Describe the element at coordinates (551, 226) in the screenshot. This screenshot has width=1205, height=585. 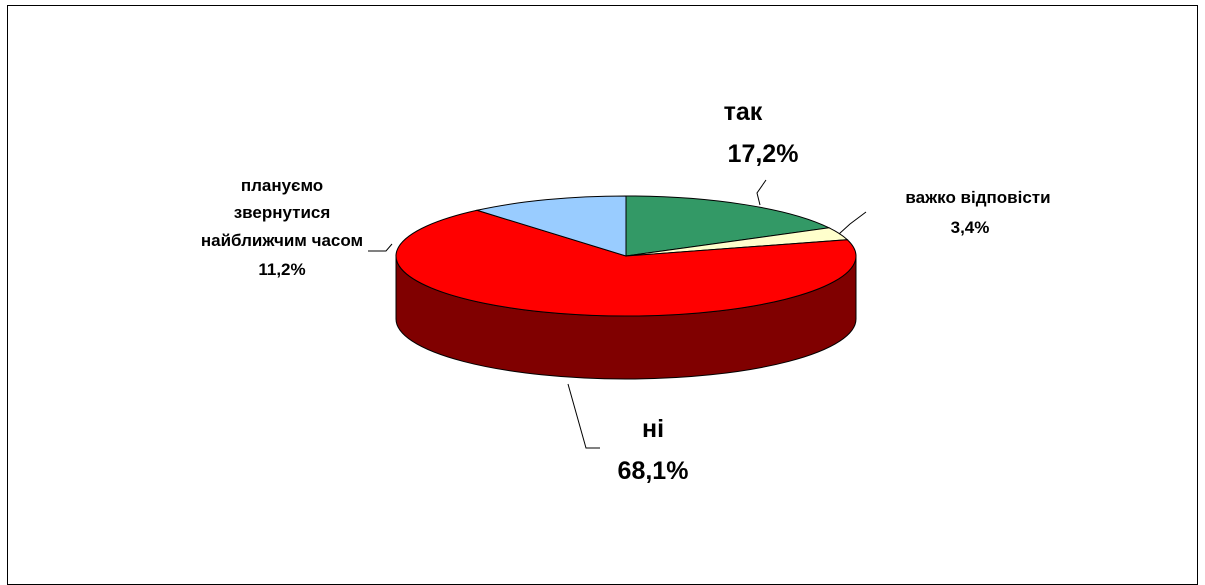
I see `slice-4-top` at that location.